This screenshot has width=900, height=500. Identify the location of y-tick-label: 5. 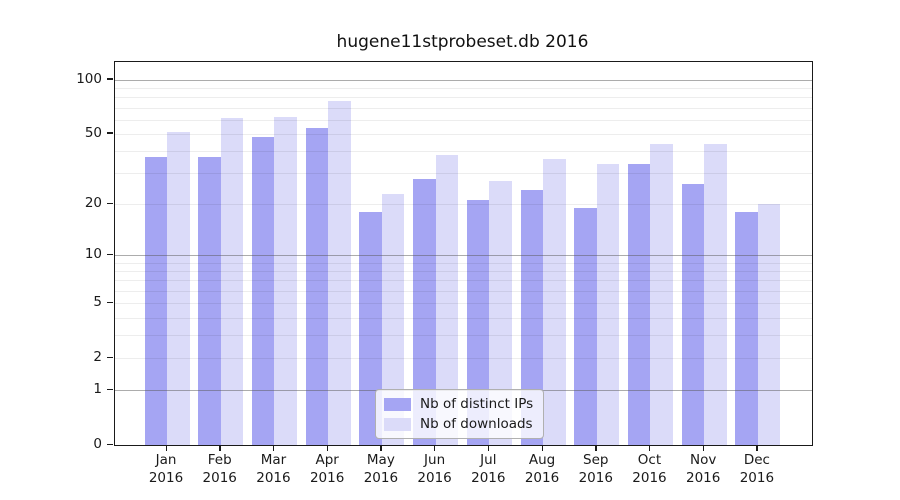
(97, 302).